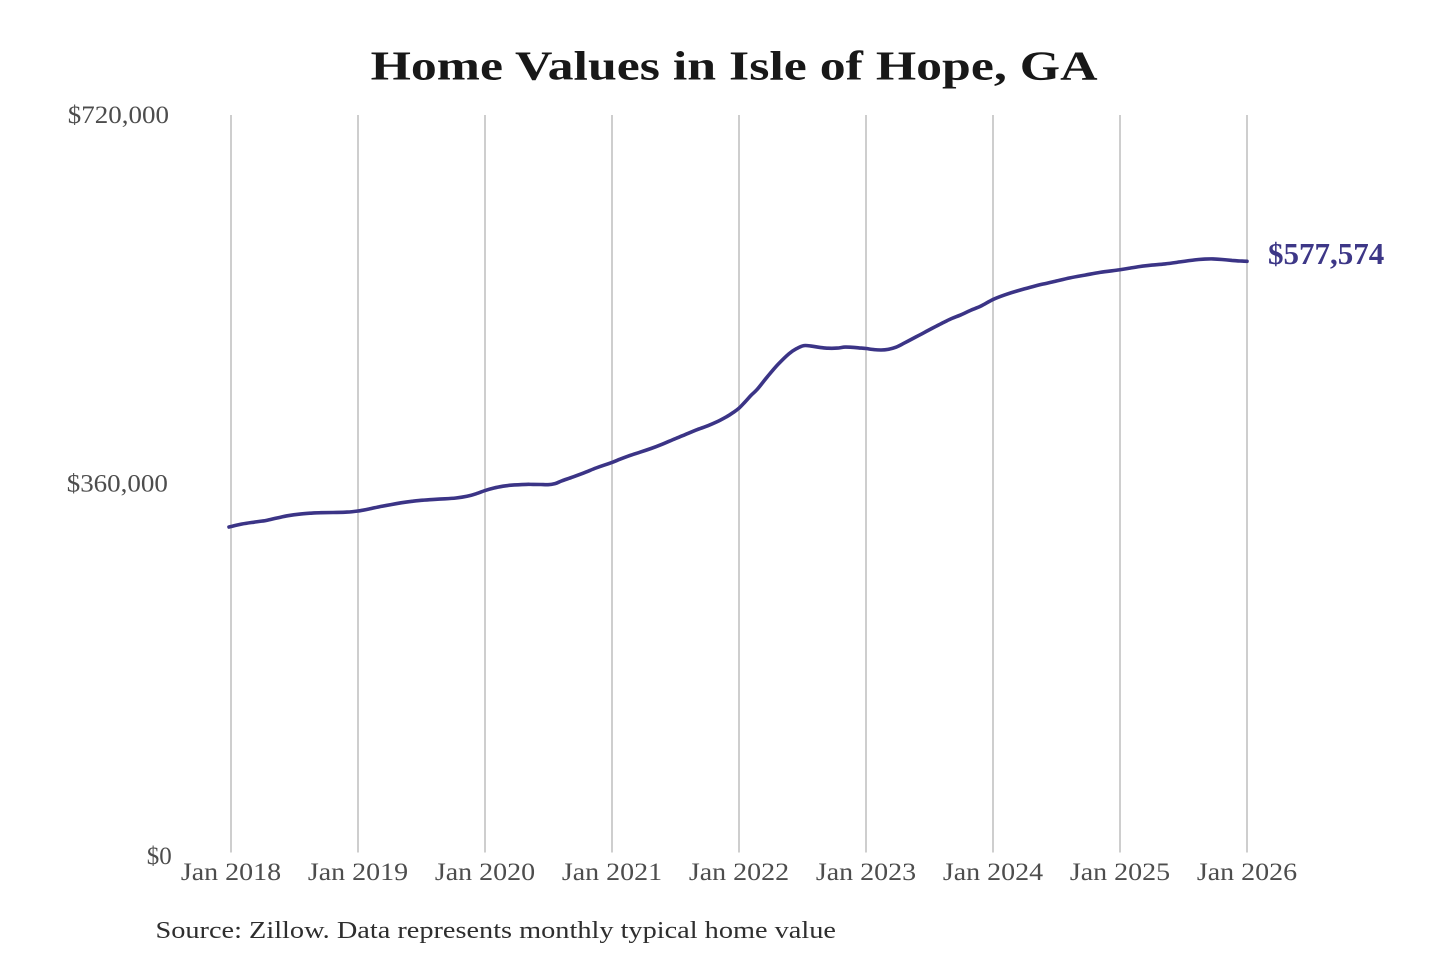  Describe the element at coordinates (358, 871) in the screenshot. I see `svg-text: Jan 2019` at that location.